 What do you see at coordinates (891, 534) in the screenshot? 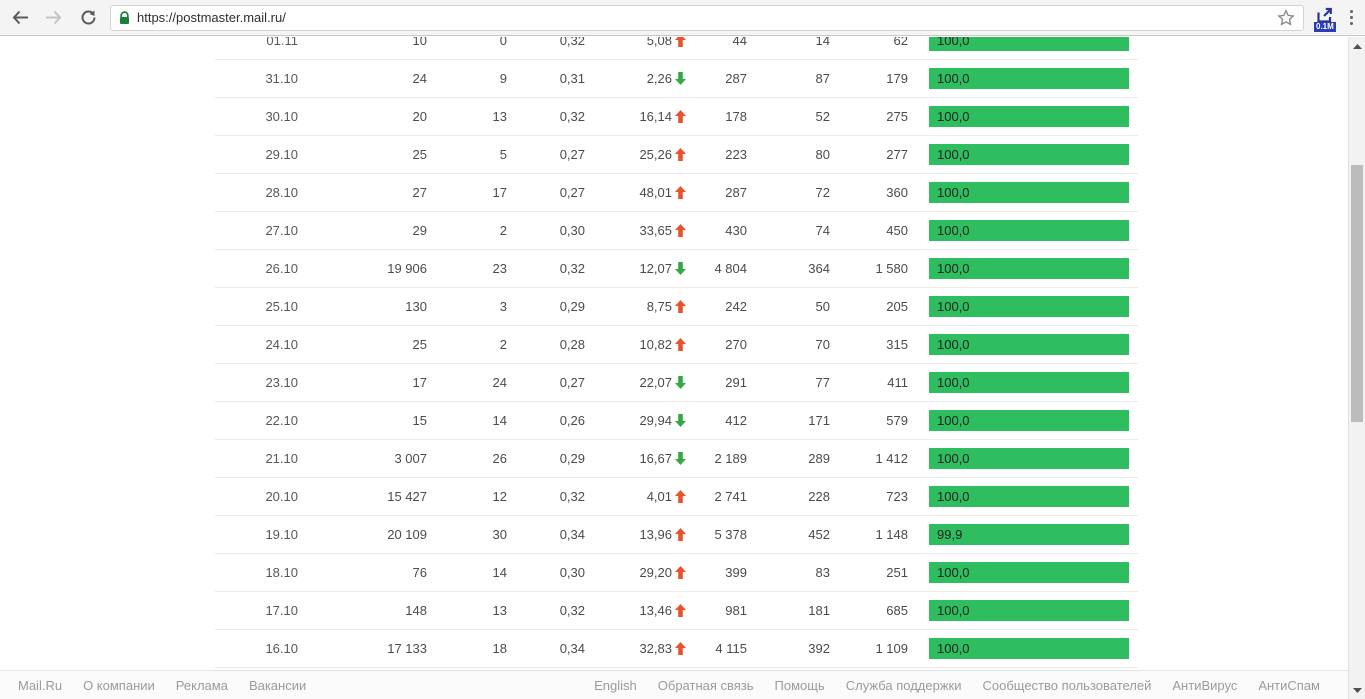
I see `cell-c7: 1 148` at bounding box center [891, 534].